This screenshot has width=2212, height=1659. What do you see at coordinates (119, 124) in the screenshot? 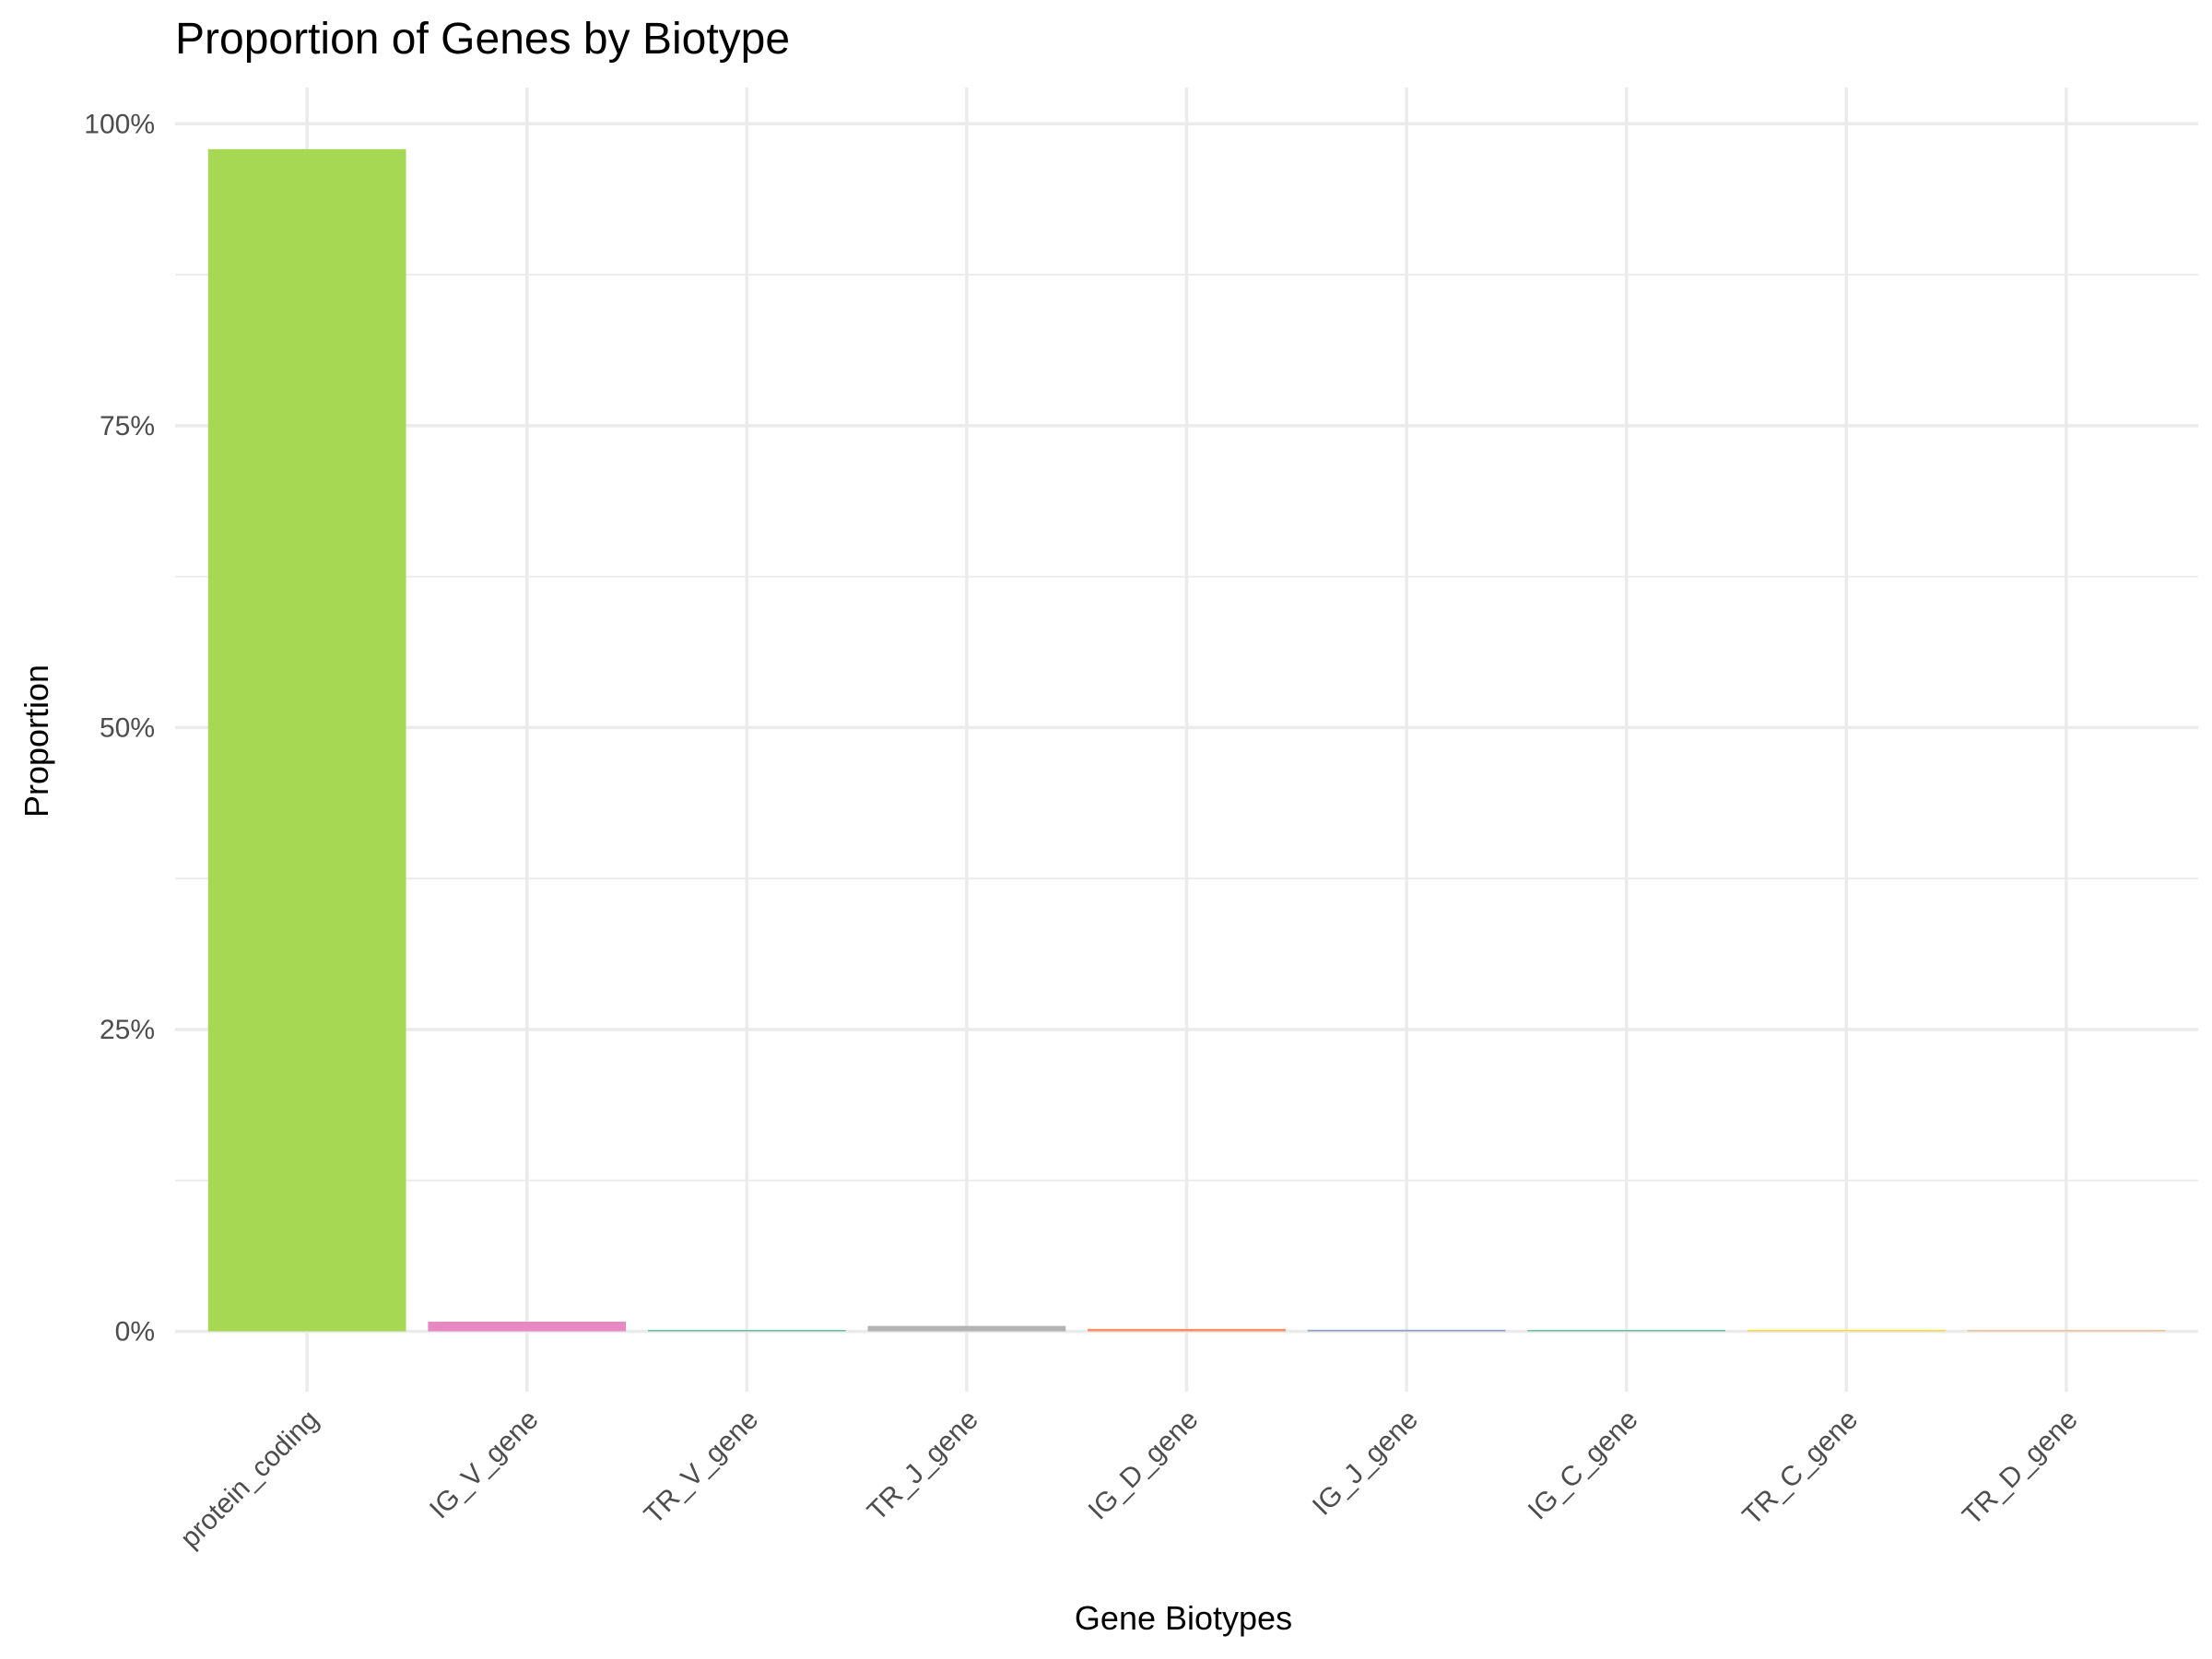
I see `y-tick-label: 100%` at bounding box center [119, 124].